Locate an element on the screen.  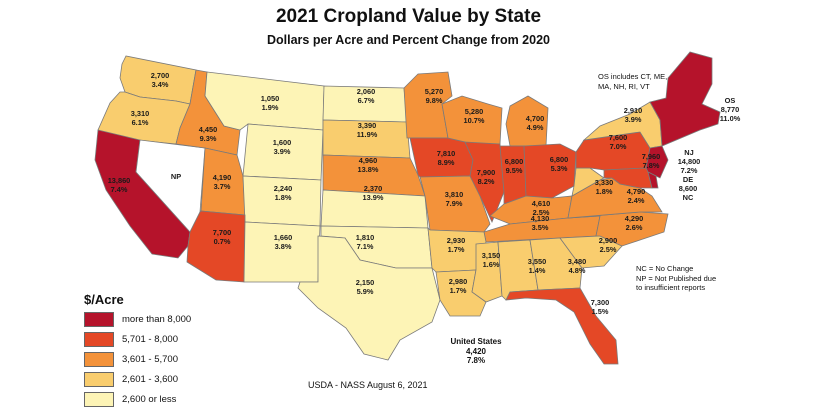
map-title: 2021 Cropland Value by State is located at coordinates (408, 16).